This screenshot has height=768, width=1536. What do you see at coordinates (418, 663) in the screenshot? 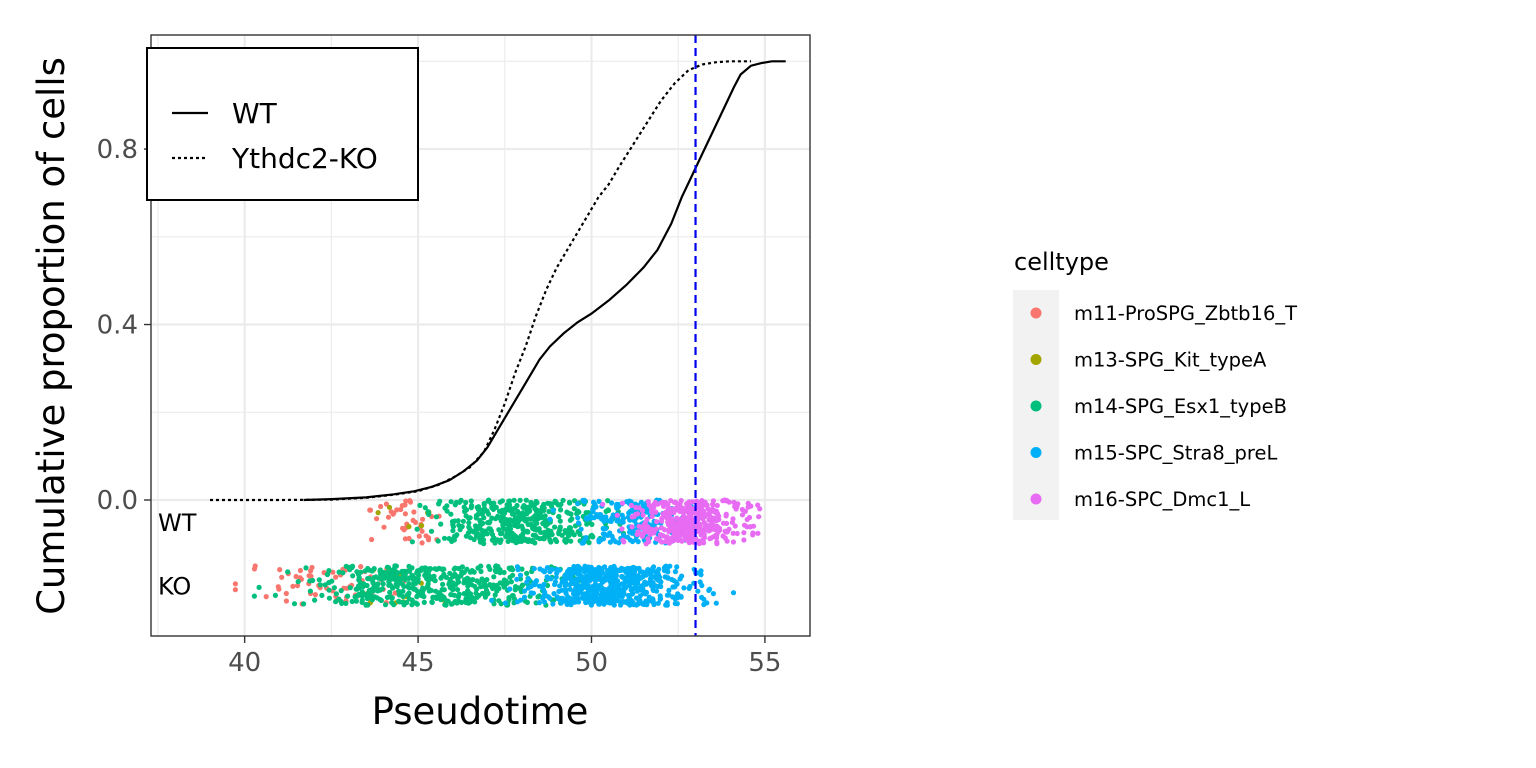
I see `x-tick-label: 45` at bounding box center [418, 663].